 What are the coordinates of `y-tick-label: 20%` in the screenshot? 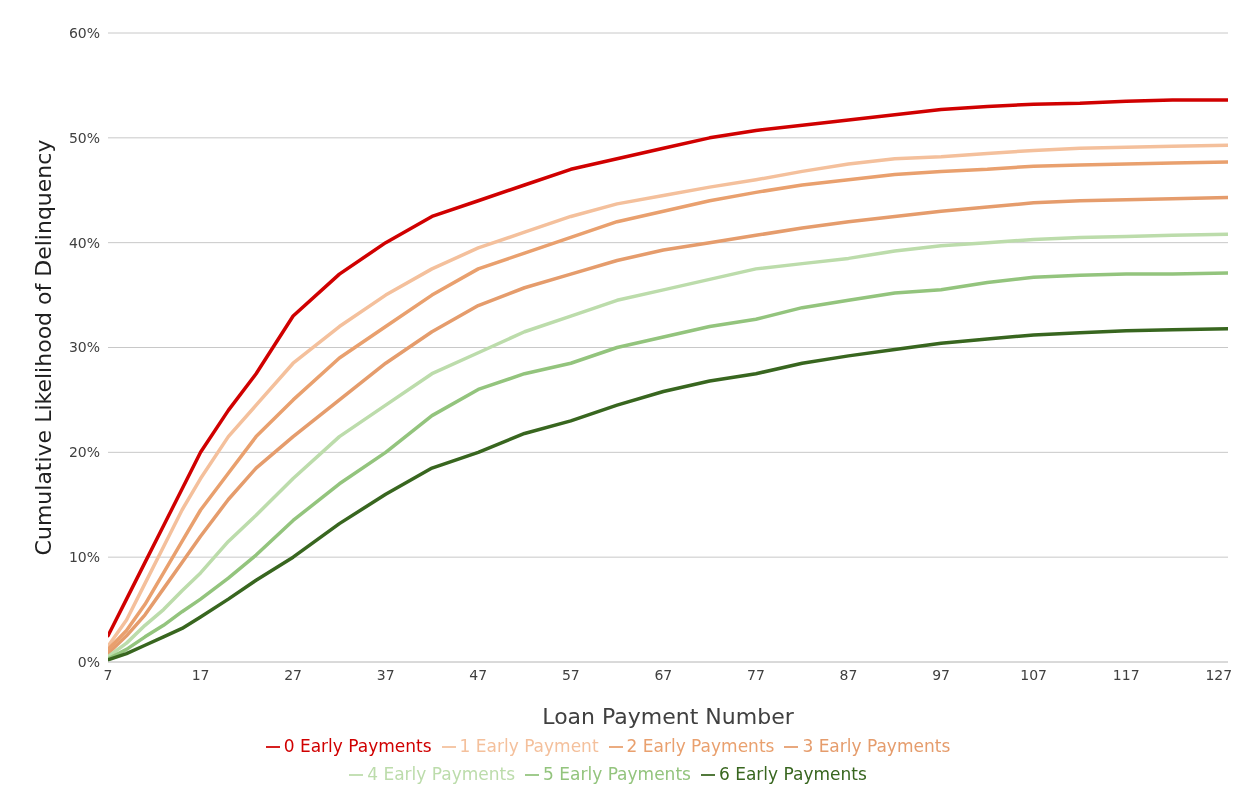 It's located at (84, 452).